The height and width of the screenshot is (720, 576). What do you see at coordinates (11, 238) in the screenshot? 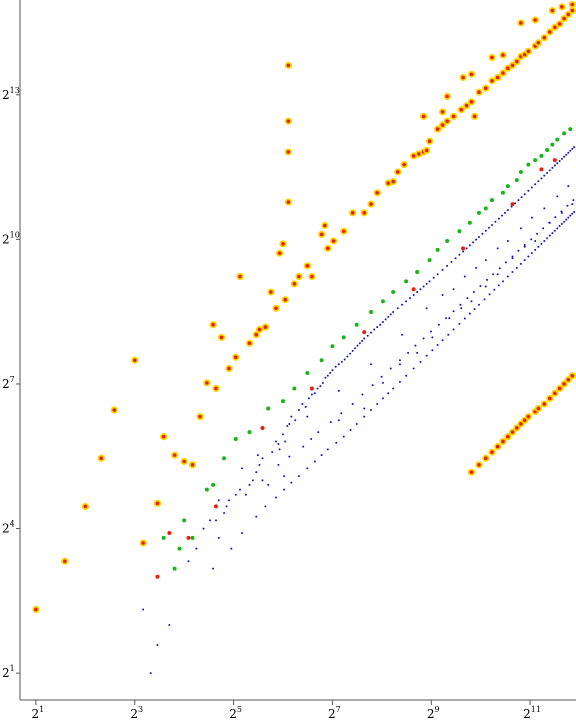
I see `y-tick-label: 210` at bounding box center [11, 238].